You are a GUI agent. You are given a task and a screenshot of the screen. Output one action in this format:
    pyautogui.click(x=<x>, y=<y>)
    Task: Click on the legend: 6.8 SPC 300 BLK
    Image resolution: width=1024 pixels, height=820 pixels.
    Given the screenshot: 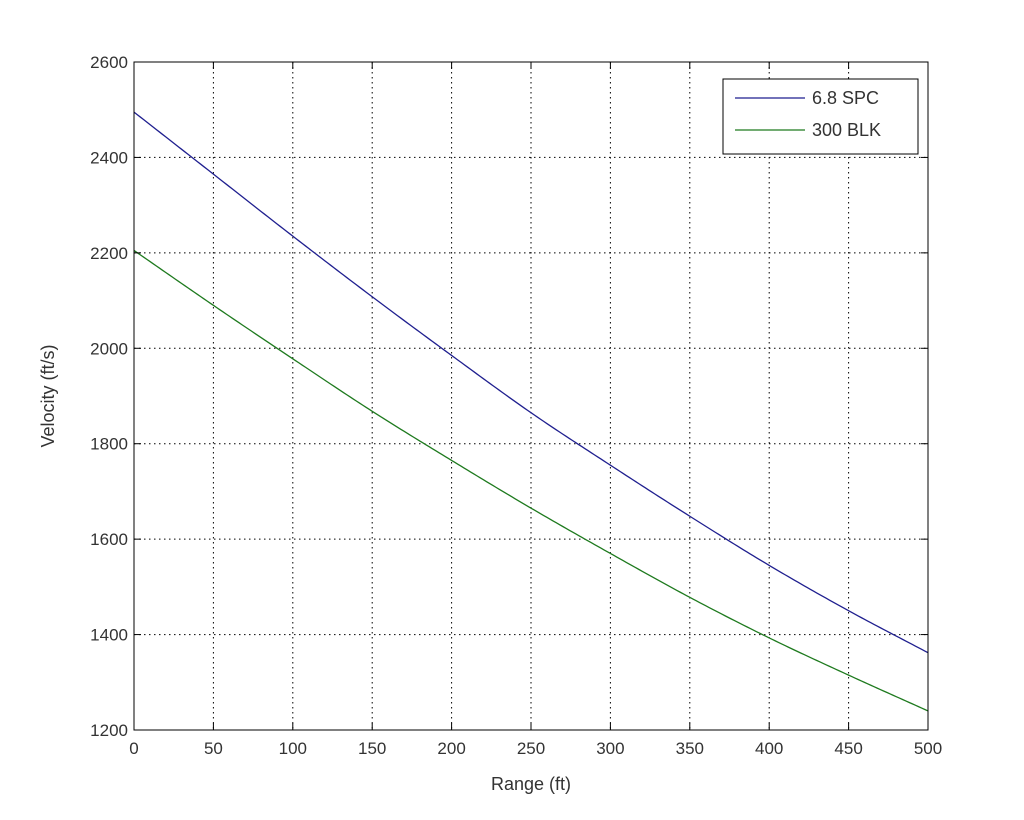 What is the action you would take?
    pyautogui.click(x=820, y=116)
    